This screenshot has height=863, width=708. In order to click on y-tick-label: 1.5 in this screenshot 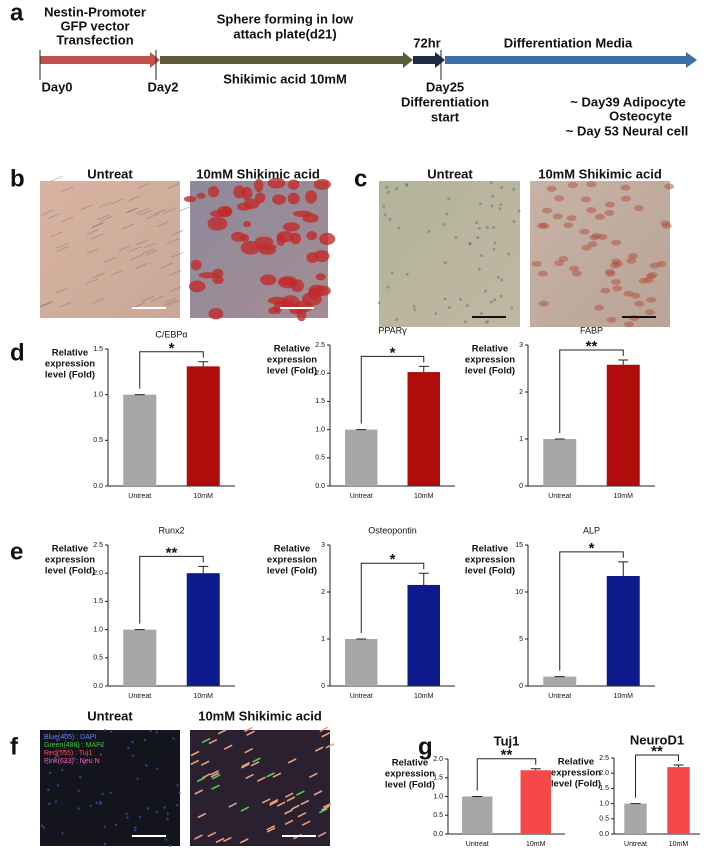, I will do `click(320, 401)`.